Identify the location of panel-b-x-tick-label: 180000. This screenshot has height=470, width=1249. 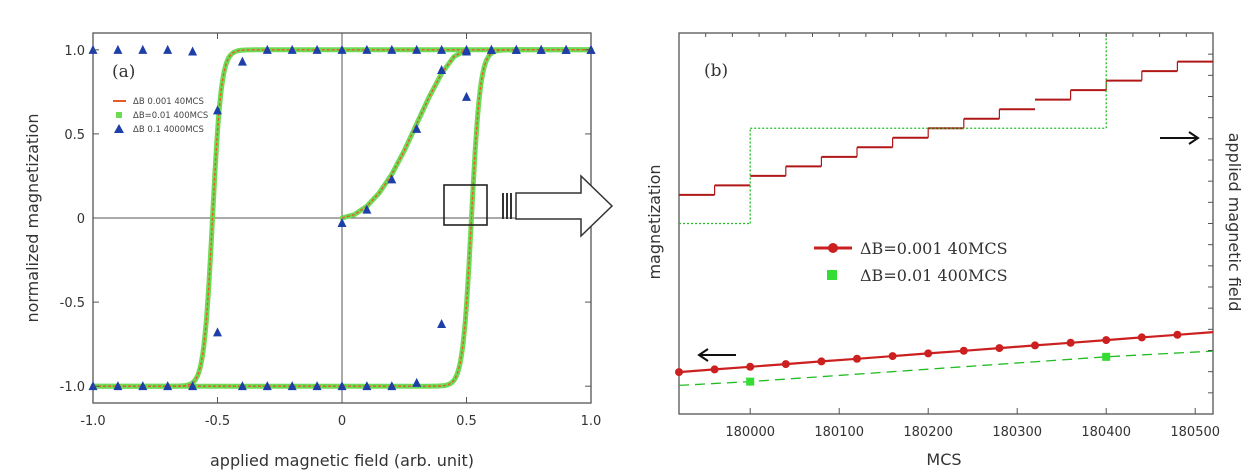
(750, 432).